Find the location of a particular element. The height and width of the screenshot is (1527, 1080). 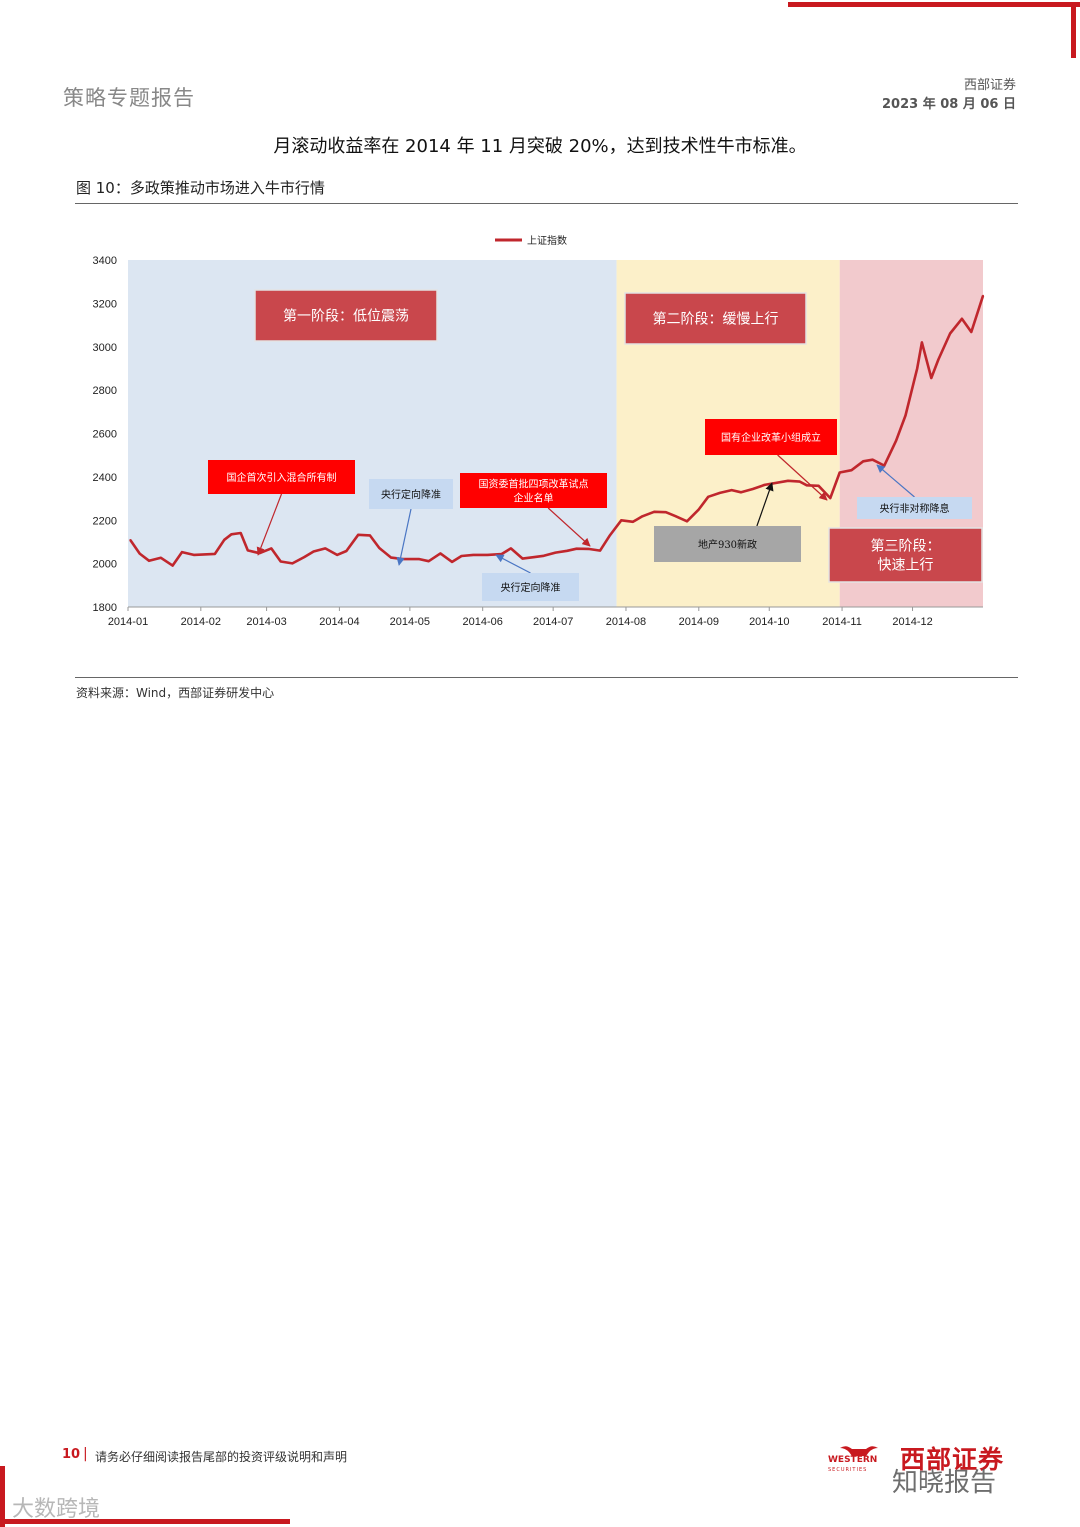

logo-english: WESTERN is located at coordinates (853, 1460).